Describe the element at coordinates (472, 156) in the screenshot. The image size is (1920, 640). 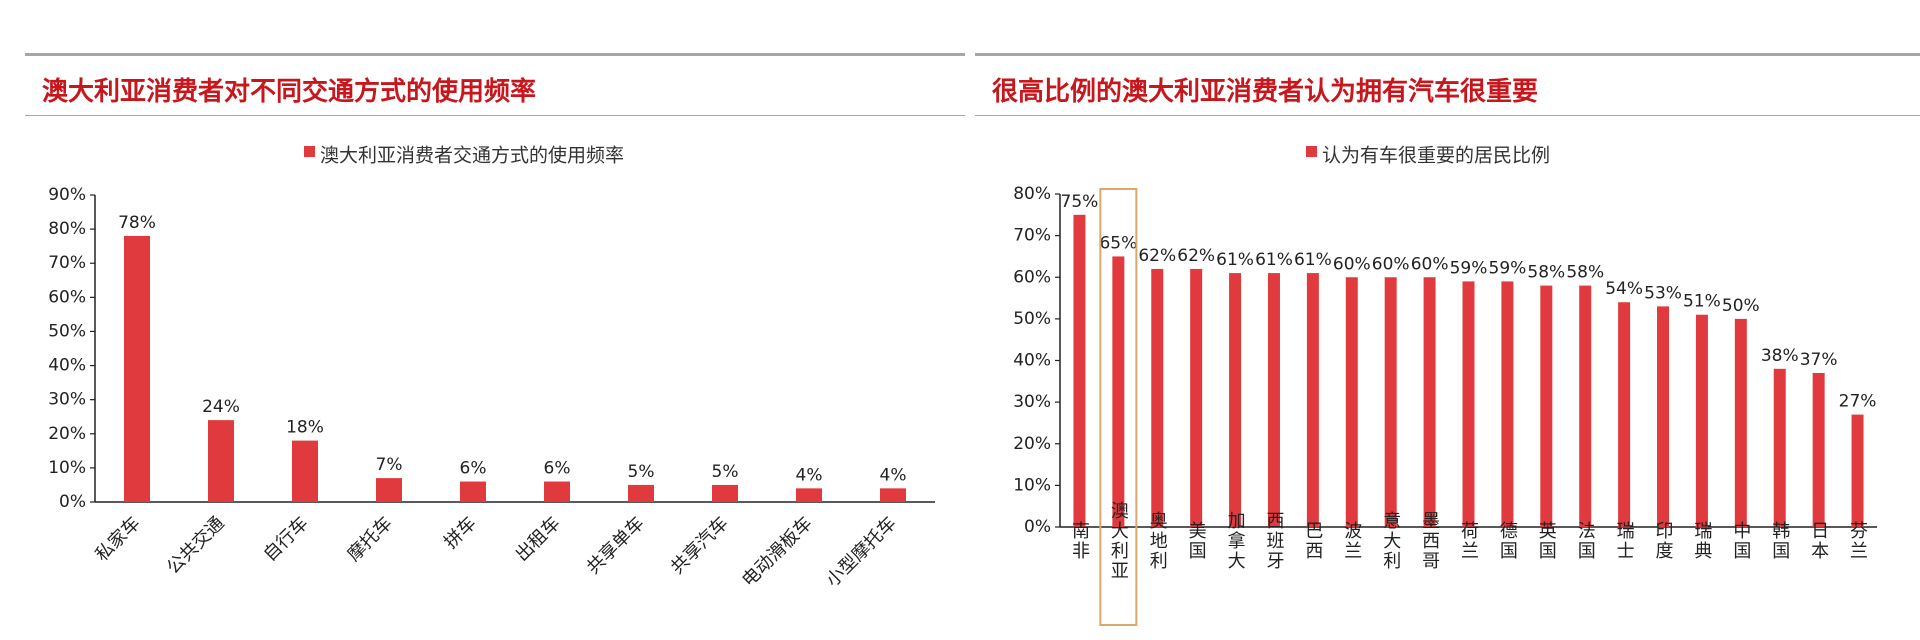
I see `legend-label: 澳大利亚消费者交通方式的使用频率` at that location.